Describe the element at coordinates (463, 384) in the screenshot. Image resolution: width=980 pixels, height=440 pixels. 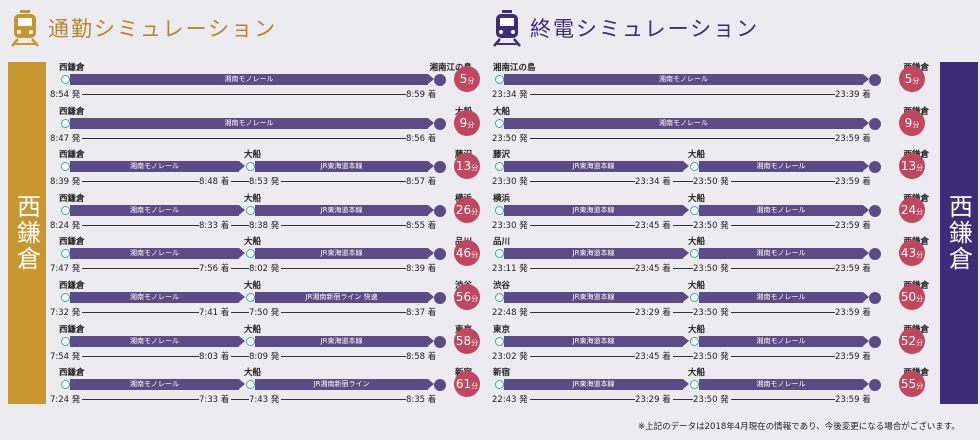
I see `duration-minutes: 61` at that location.